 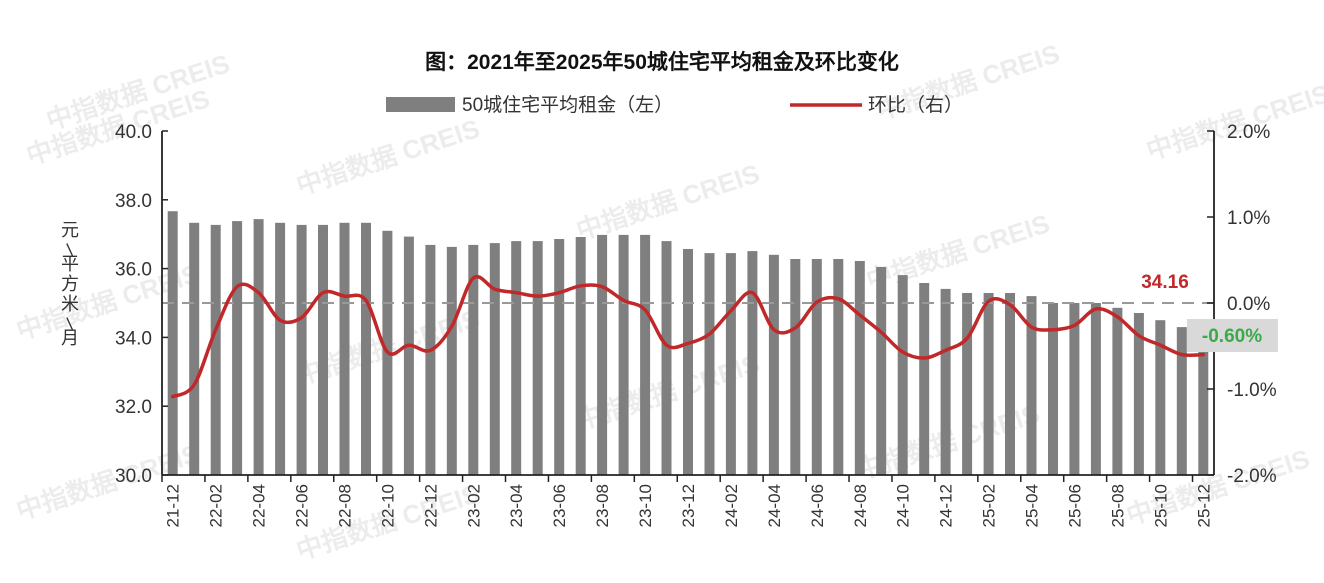 I want to click on last-pct-annotation: -0.60%, so click(x=1232, y=336).